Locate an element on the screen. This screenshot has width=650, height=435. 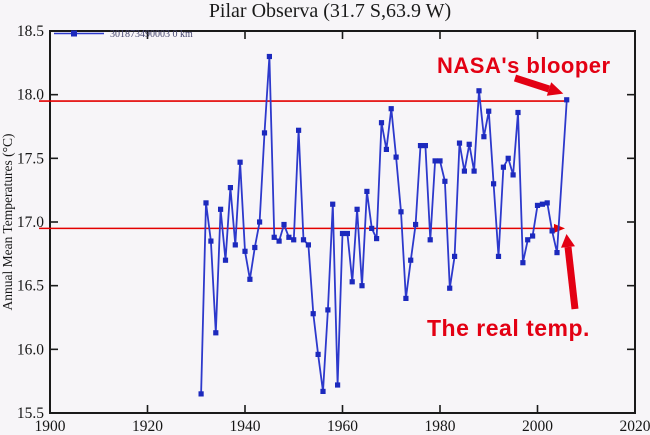
blooper-arrow-head-icon is located at coordinates (555, 89).